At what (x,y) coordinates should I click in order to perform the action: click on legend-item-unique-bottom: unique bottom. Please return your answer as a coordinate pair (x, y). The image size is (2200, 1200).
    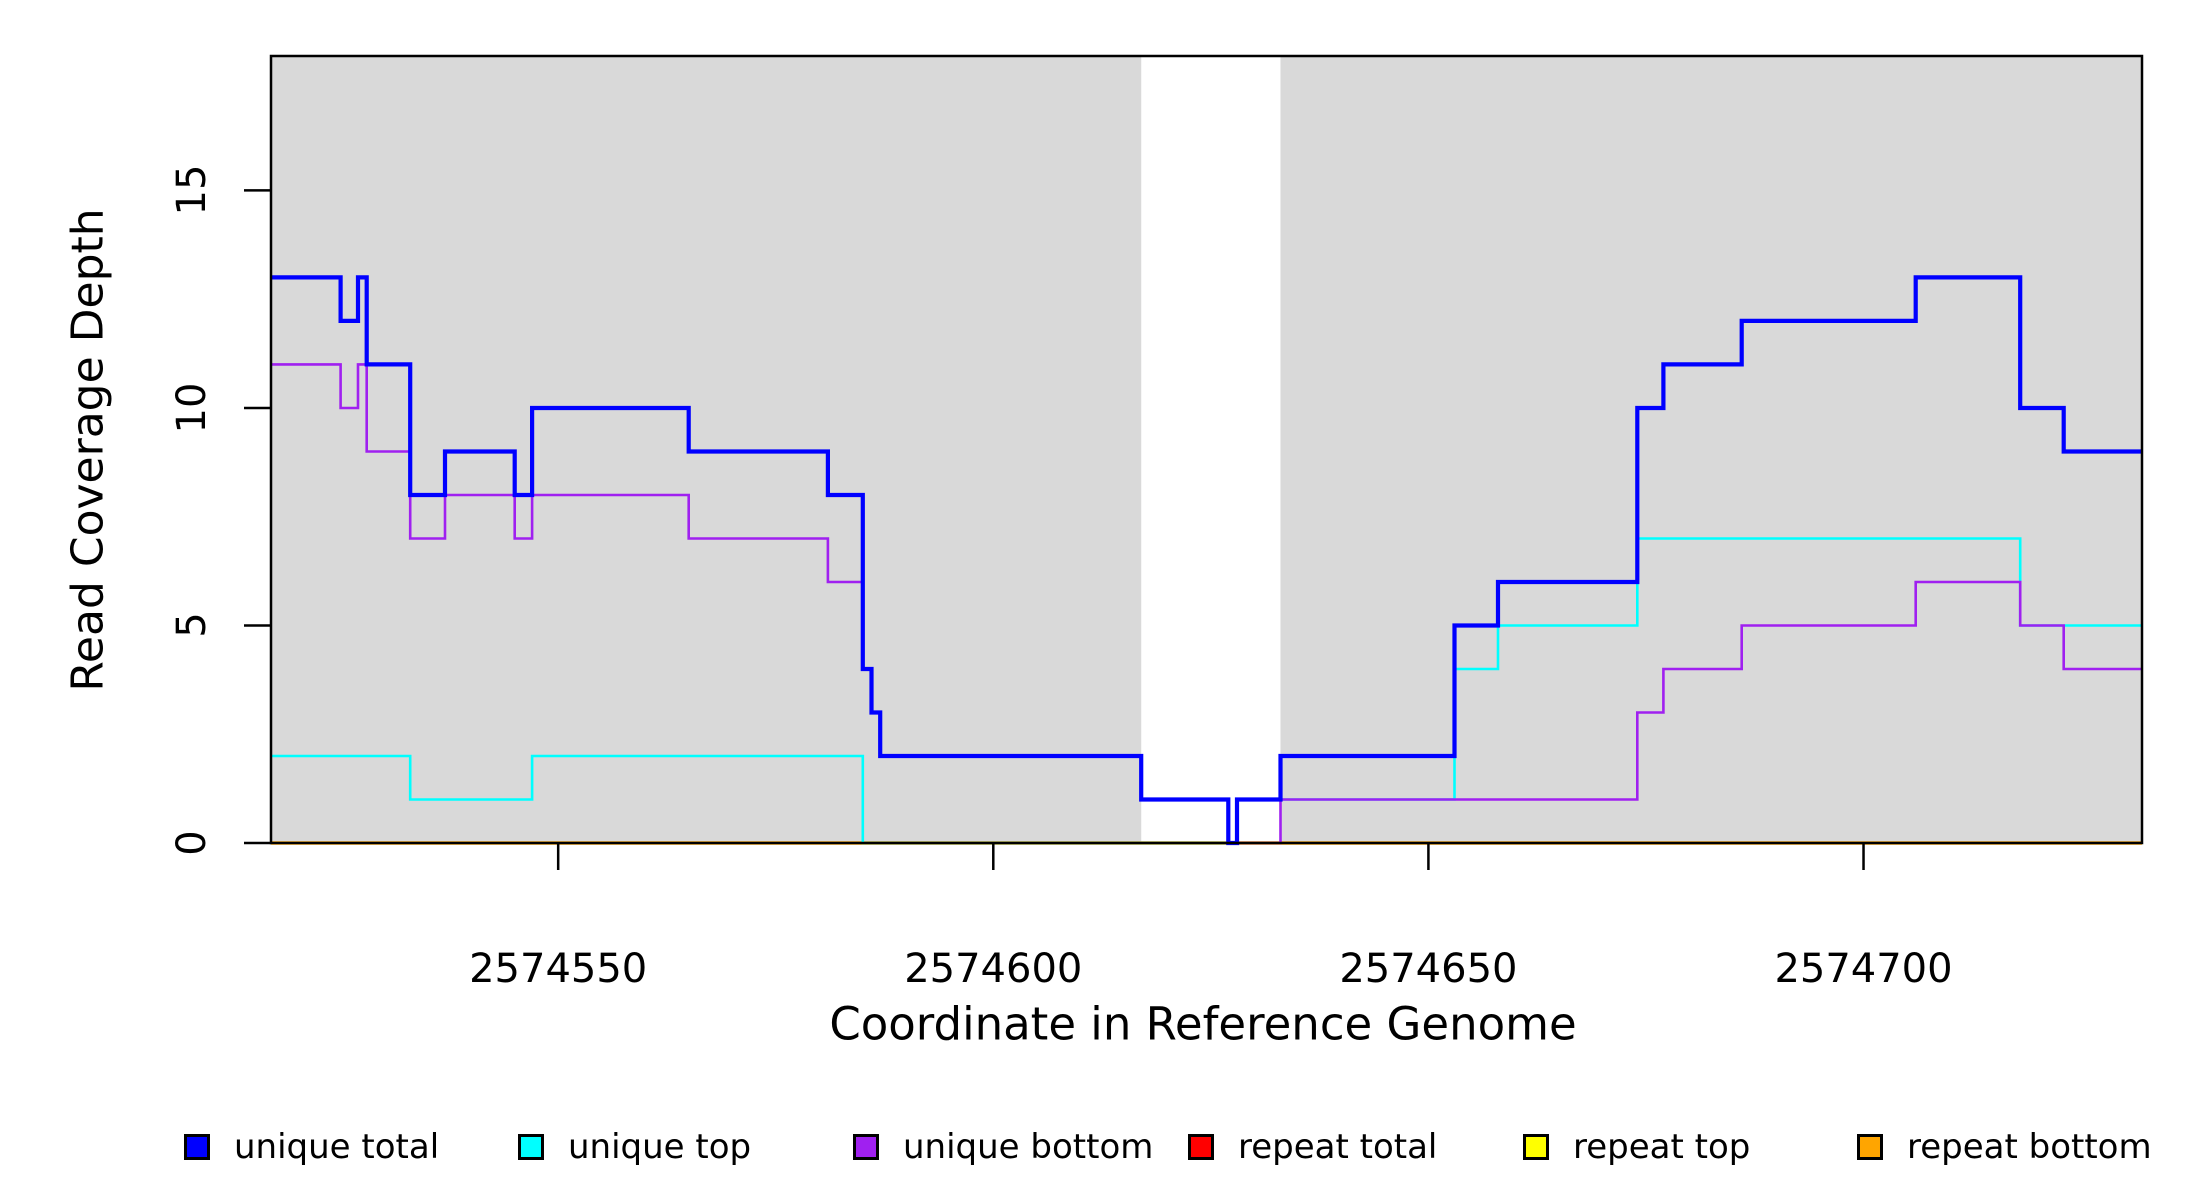
    Looking at the image, I should click on (1003, 1147).